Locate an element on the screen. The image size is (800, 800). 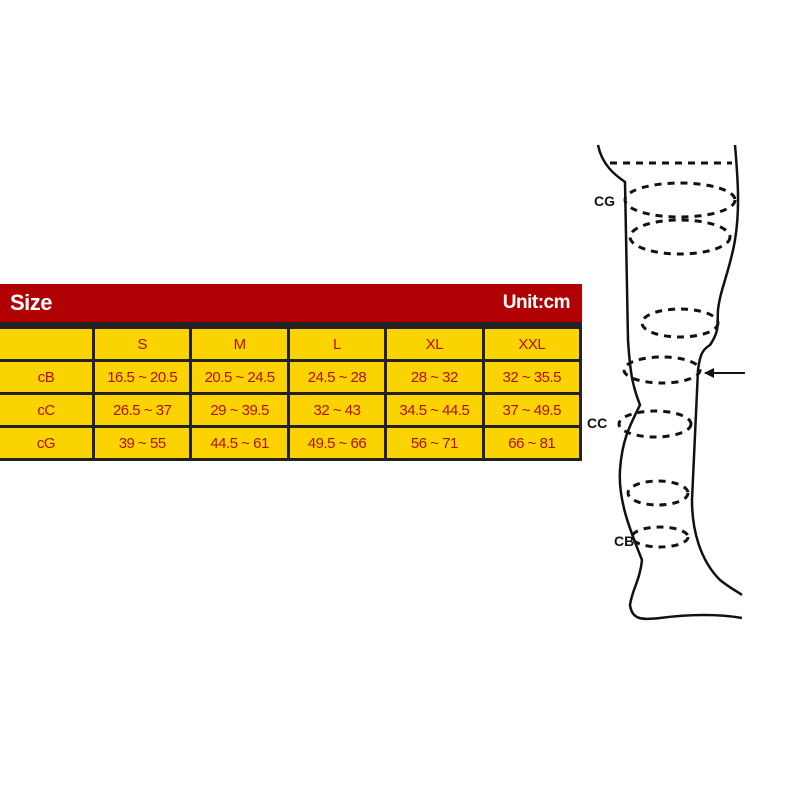
size-chart-header: Size Unit:cm is located at coordinates (291, 305).